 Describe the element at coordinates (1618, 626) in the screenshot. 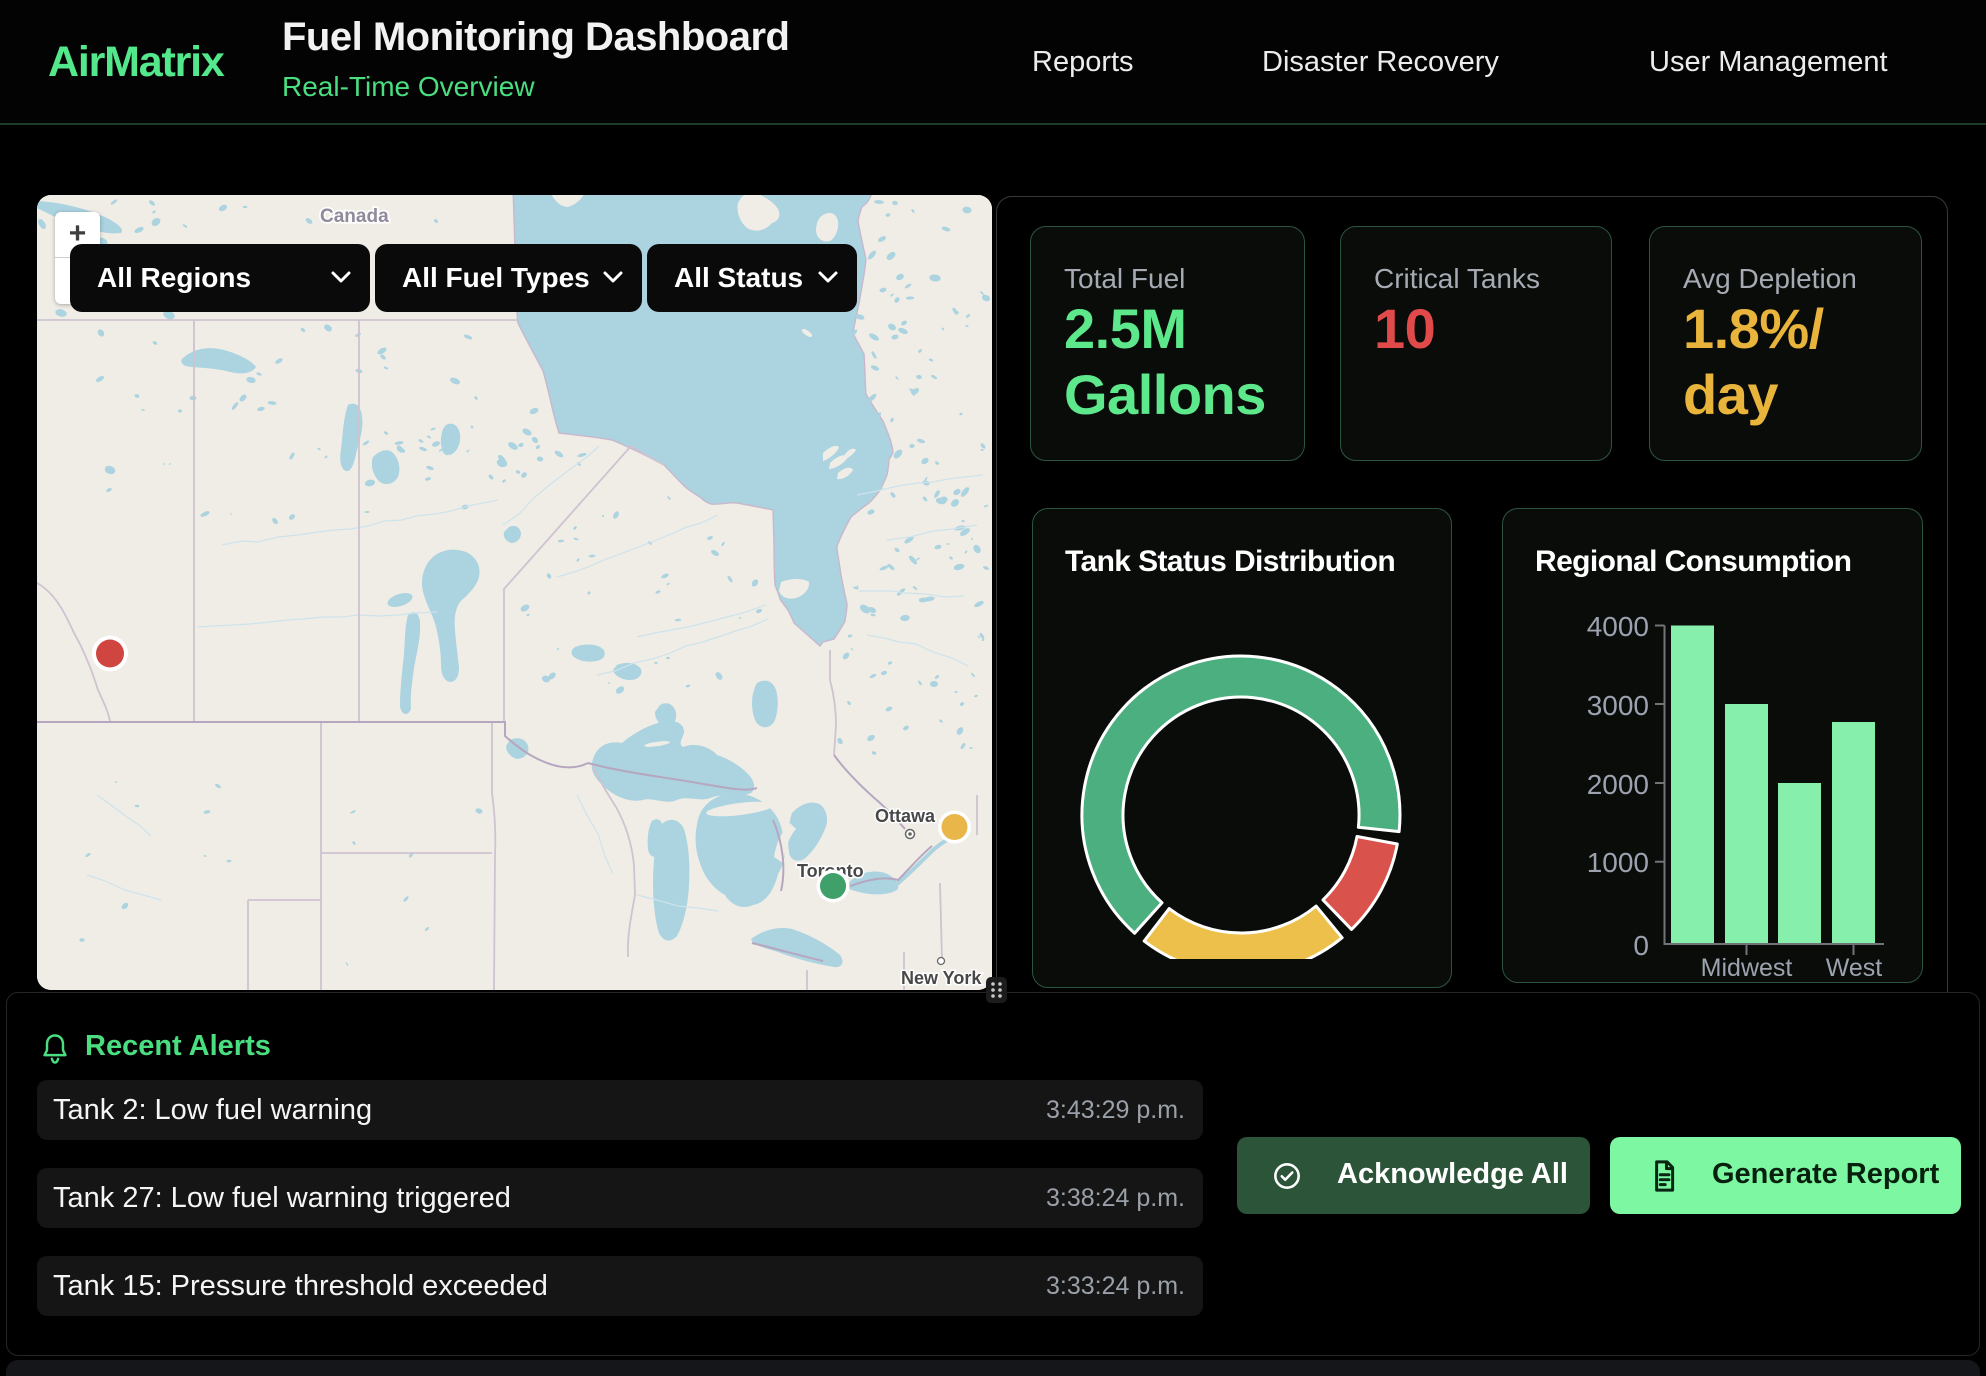

I see `svg-text: 4000` at that location.